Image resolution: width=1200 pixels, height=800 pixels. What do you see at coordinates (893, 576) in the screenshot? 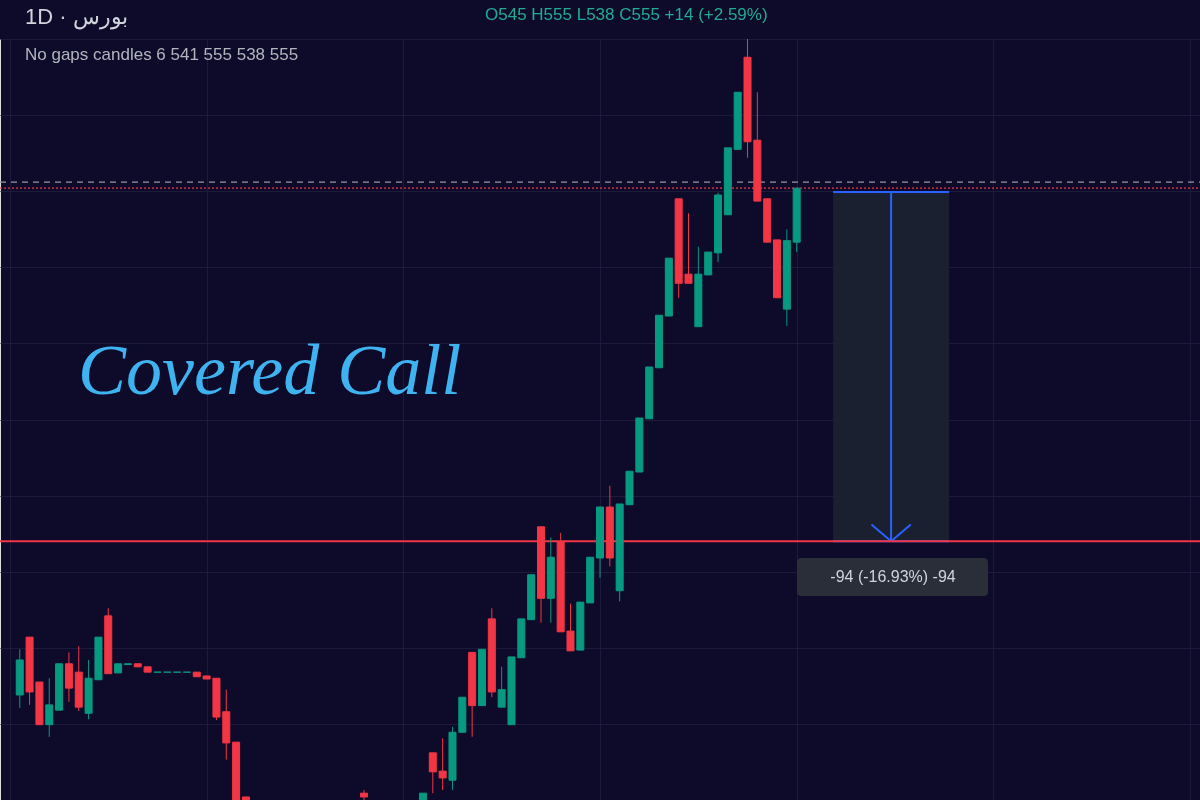
I see `annotation: -94 (-16.93%) -94` at bounding box center [893, 576].